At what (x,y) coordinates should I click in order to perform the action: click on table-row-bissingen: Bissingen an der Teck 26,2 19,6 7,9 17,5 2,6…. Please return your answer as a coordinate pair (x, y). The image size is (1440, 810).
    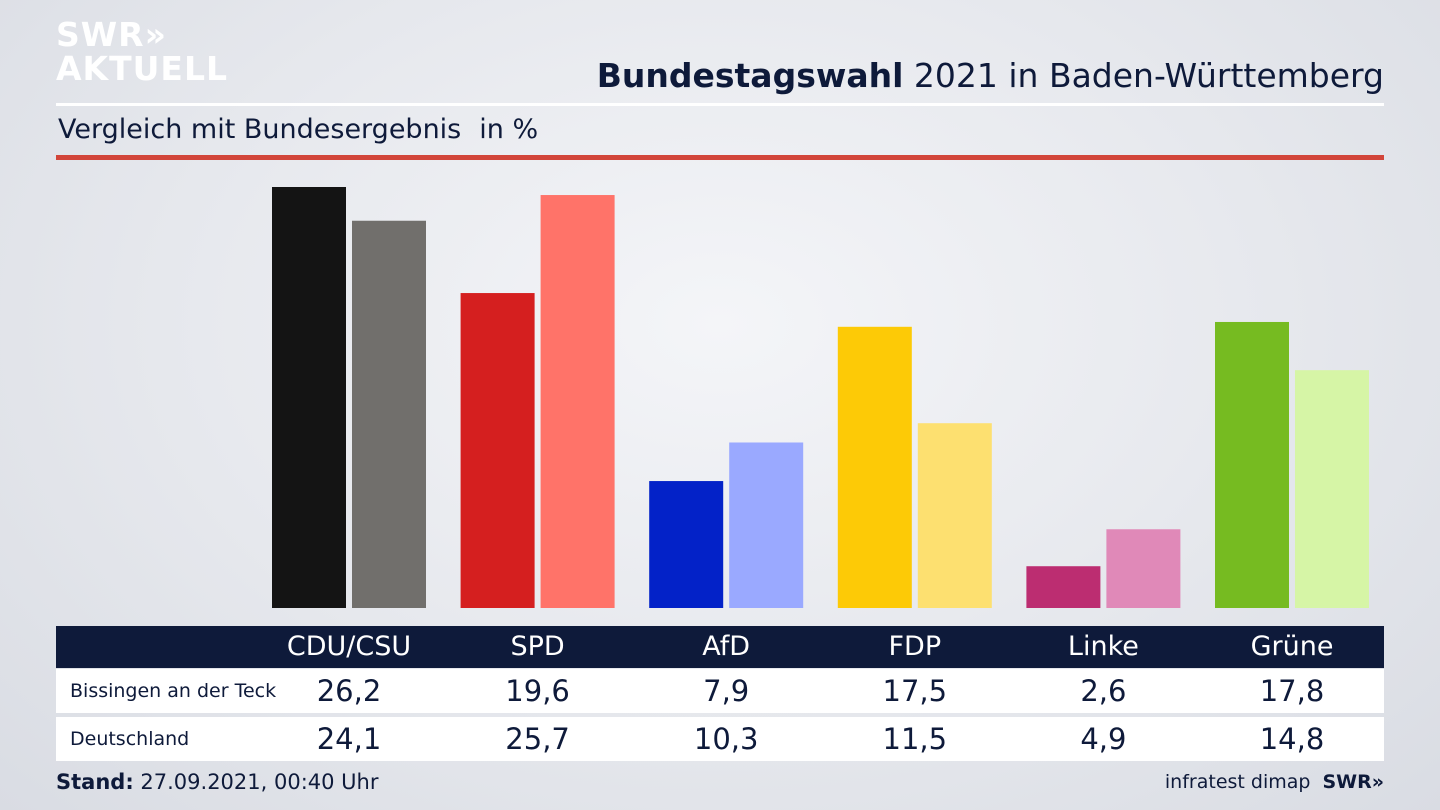
    Looking at the image, I should click on (720, 691).